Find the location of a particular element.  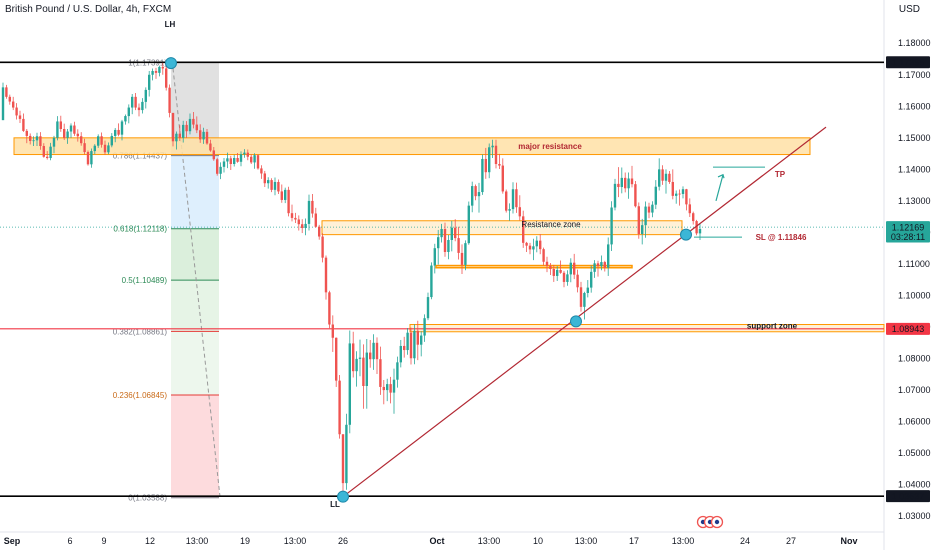

x-tick-label: 17 is located at coordinates (634, 541).